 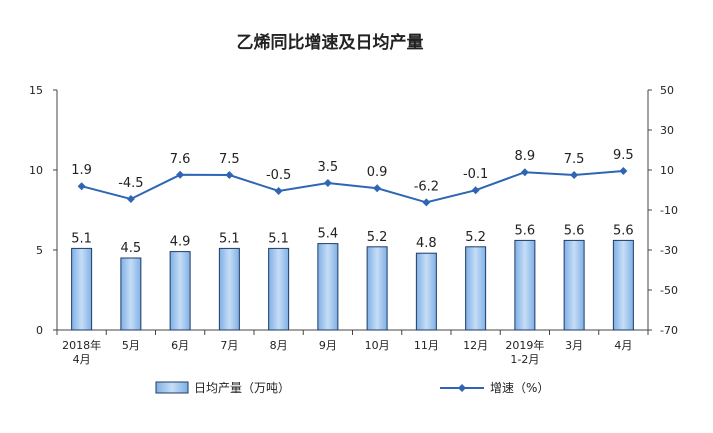 I want to click on bar-value-label: 4.8, so click(x=426, y=243).